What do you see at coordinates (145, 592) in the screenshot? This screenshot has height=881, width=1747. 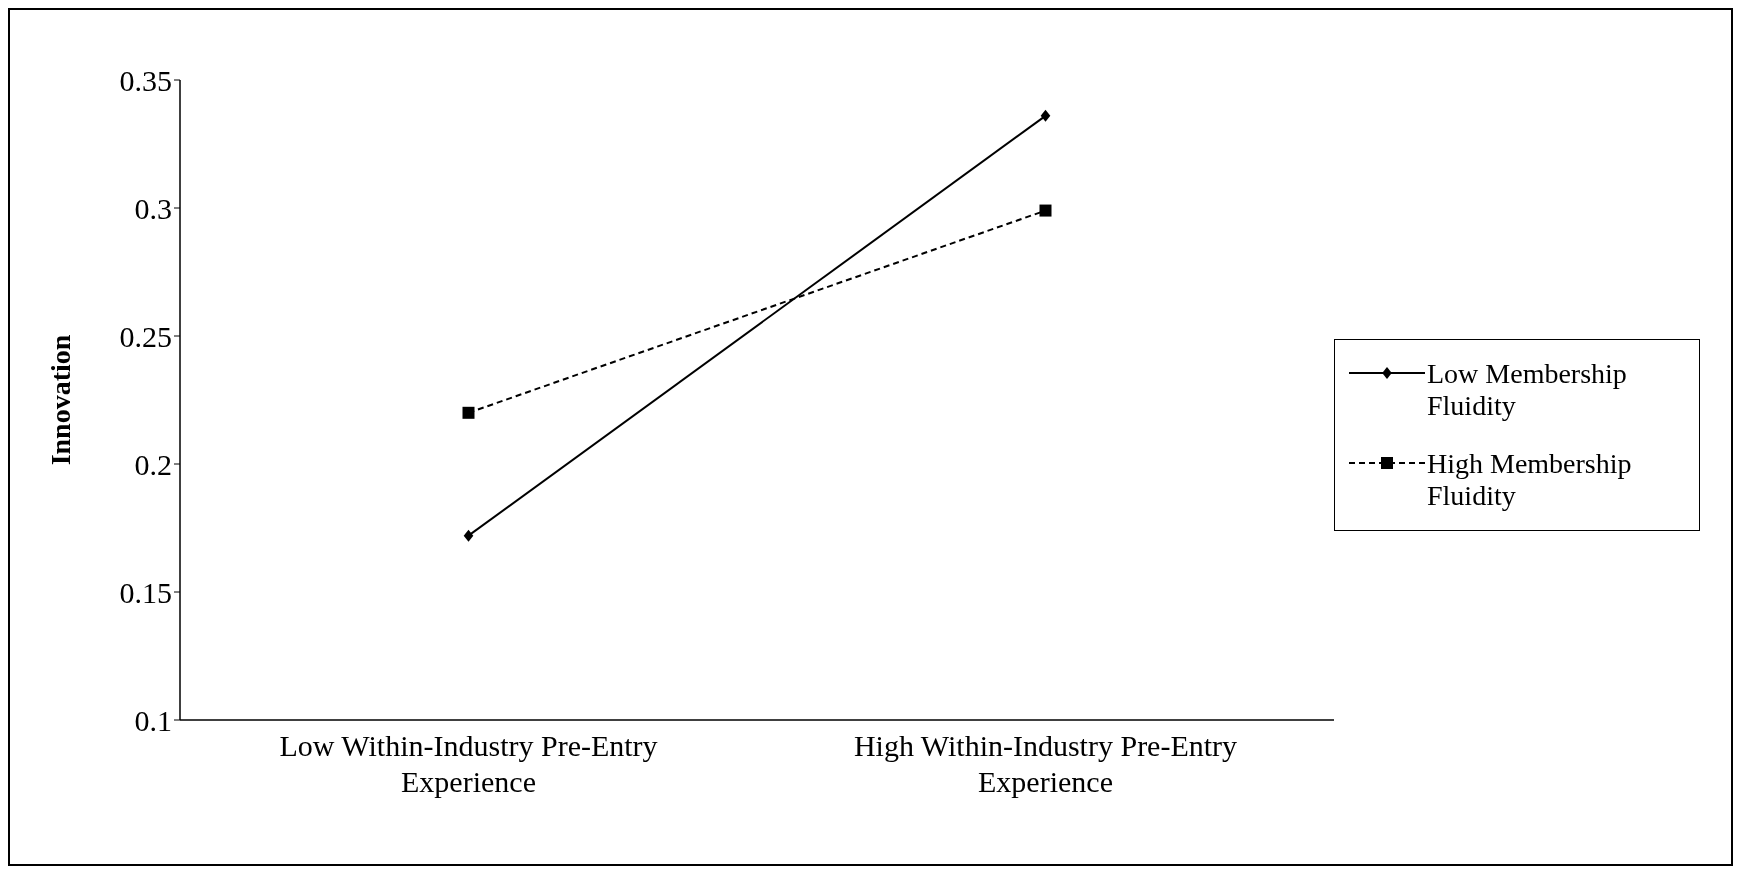 I see `y-tick-label: 0.15` at bounding box center [145, 592].